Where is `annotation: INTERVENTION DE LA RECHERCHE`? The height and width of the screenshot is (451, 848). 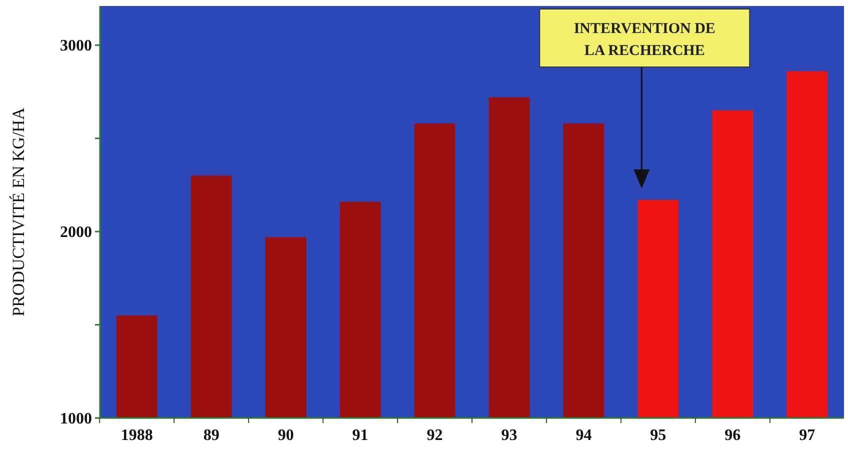
annotation: INTERVENTION DE LA RECHERCHE is located at coordinates (645, 40).